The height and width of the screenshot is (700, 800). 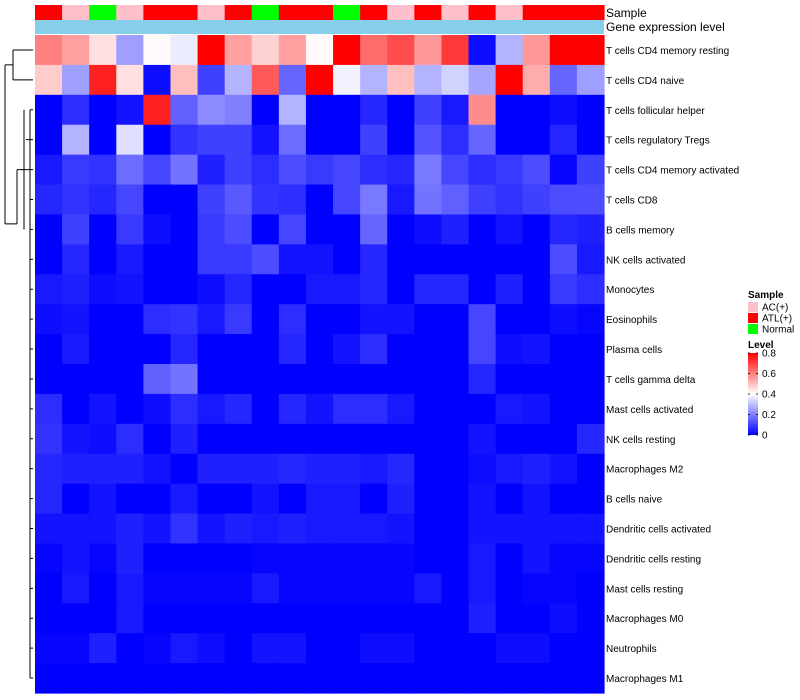 What do you see at coordinates (753, 394) in the screenshot?
I see `legend-level-colorbar` at bounding box center [753, 394].